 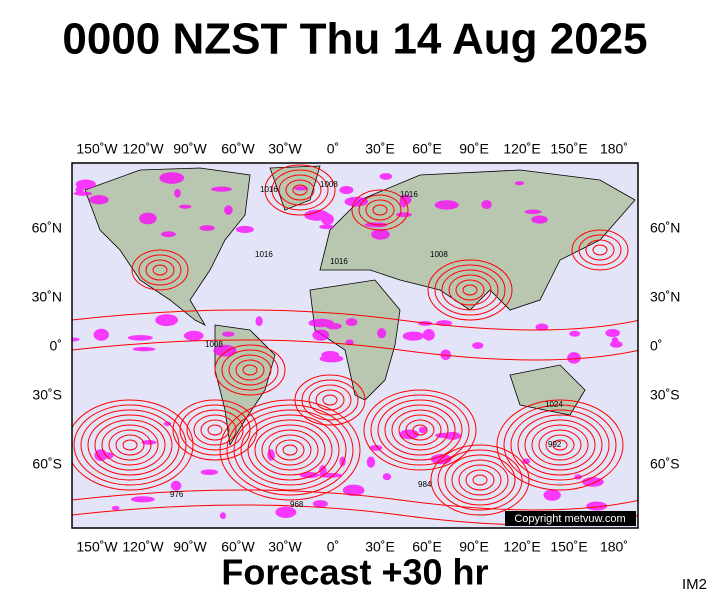 What do you see at coordinates (97, 149) in the screenshot?
I see `longitude-label-top: 150˚W` at bounding box center [97, 149].